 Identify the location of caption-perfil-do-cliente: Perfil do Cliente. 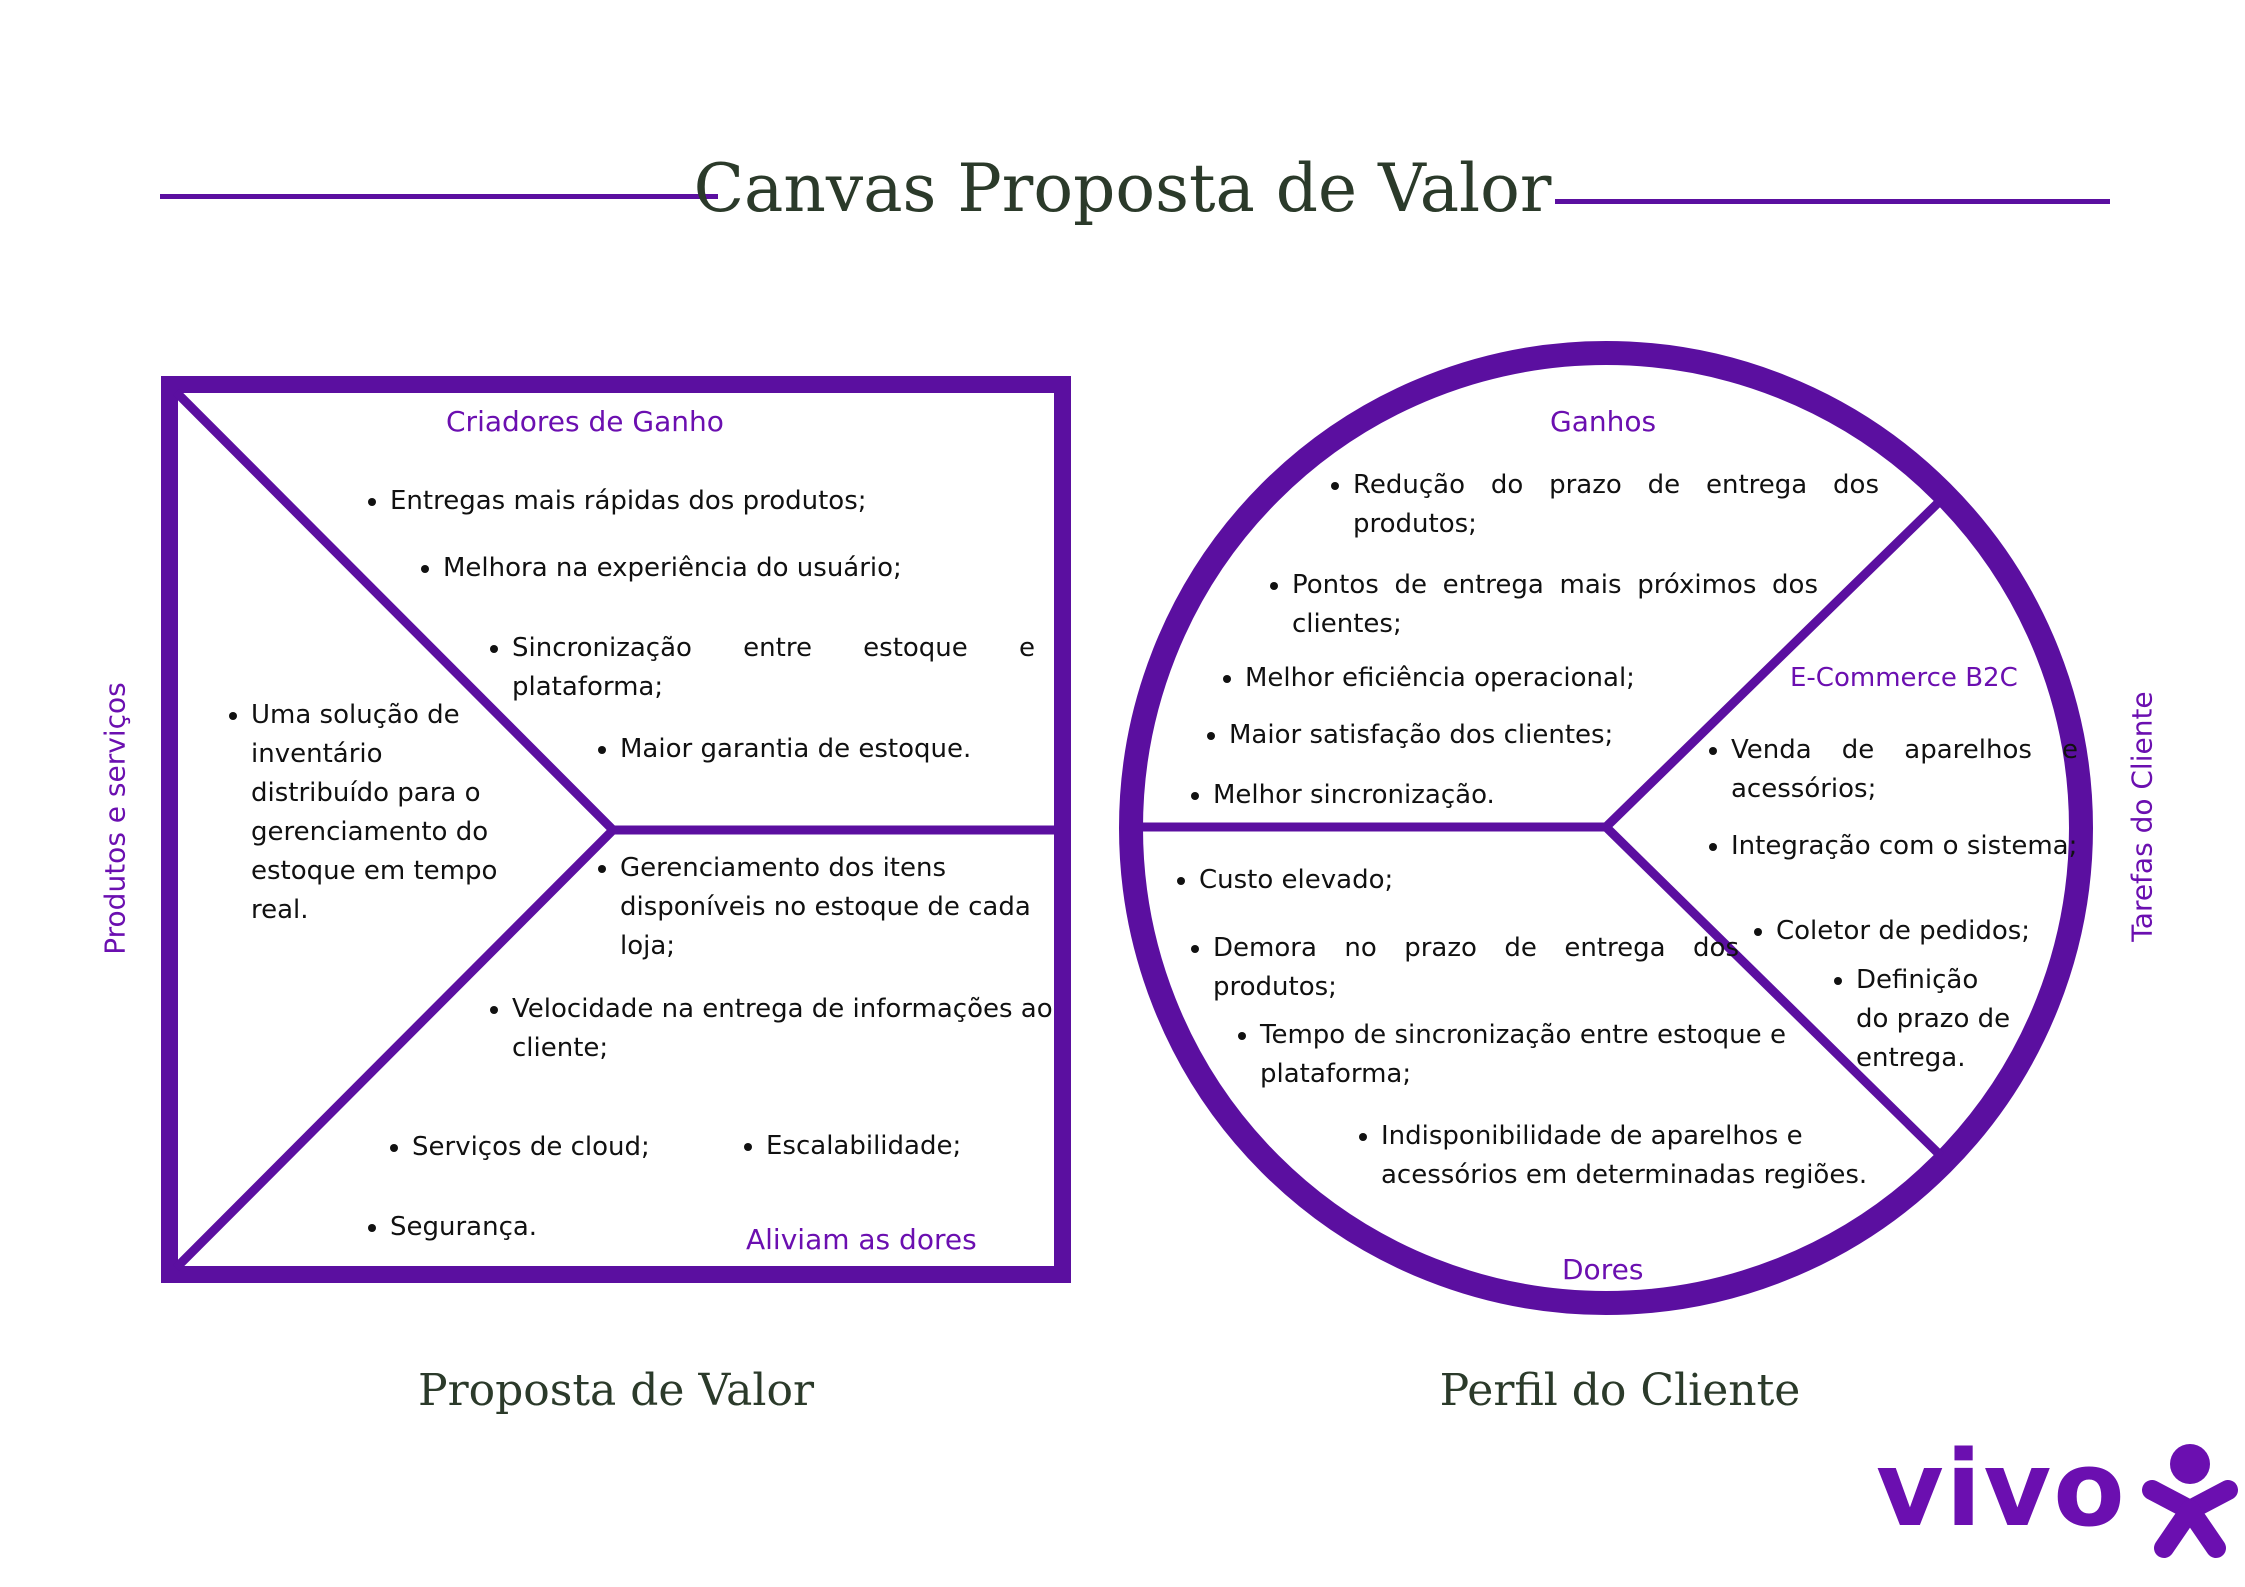
(1620, 1390).